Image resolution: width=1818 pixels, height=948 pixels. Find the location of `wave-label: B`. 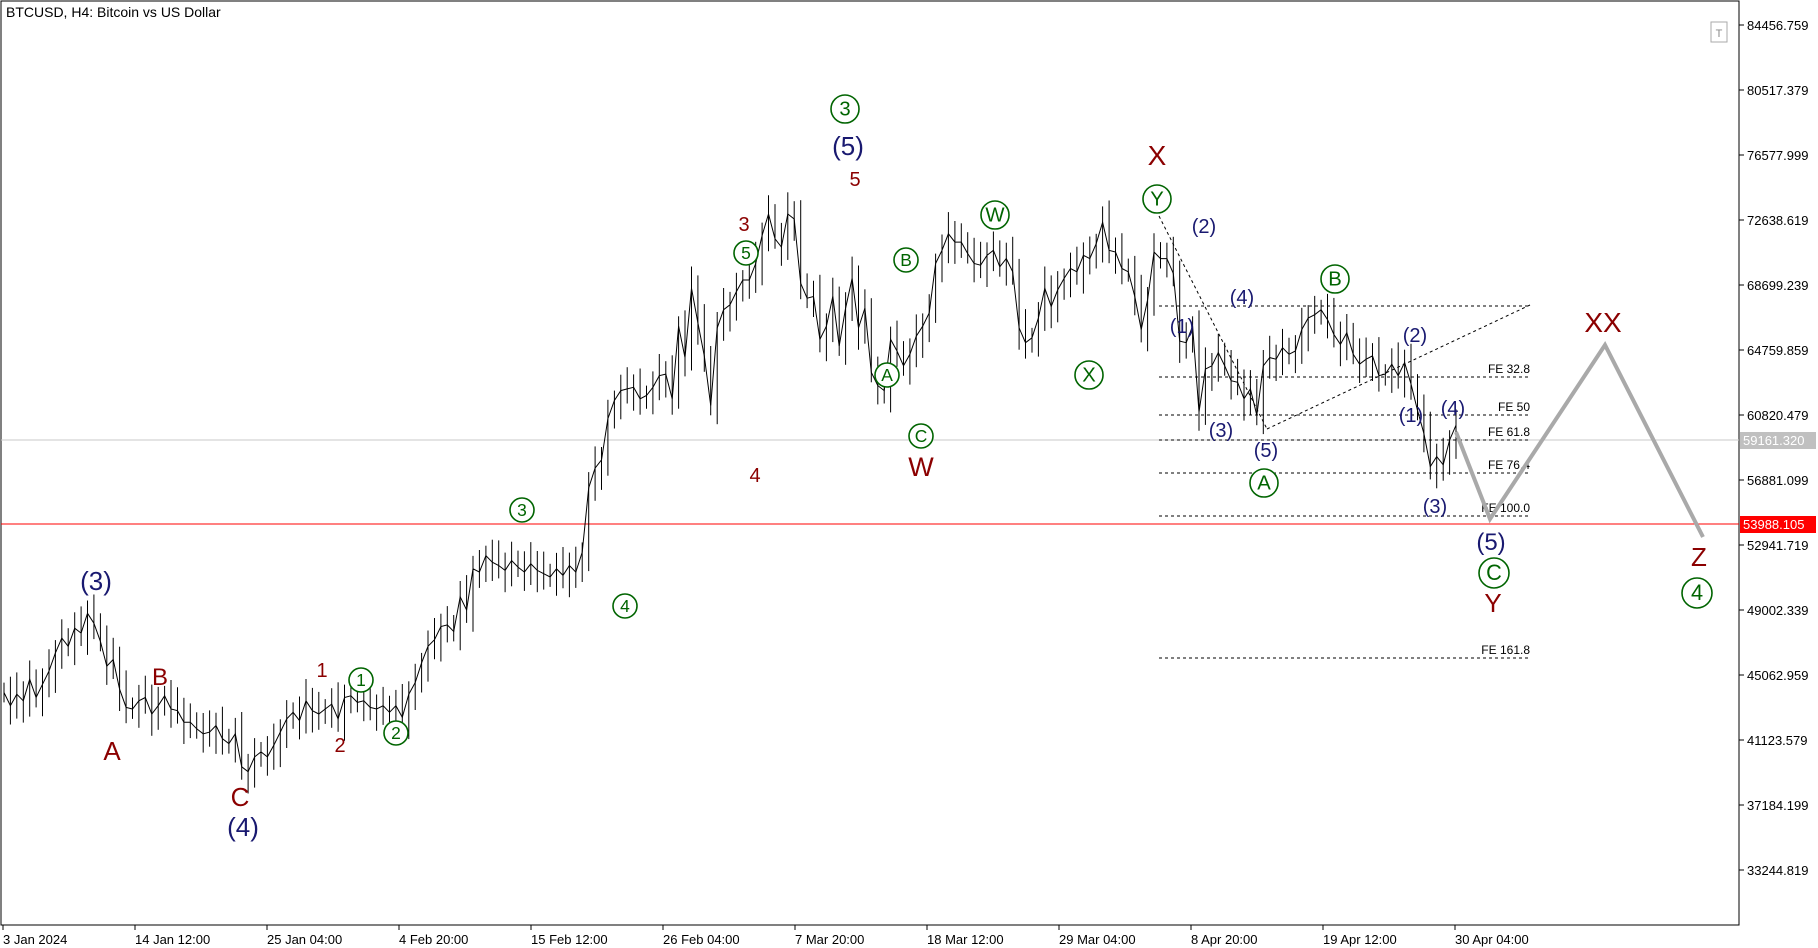

wave-label: B is located at coordinates (160, 677).